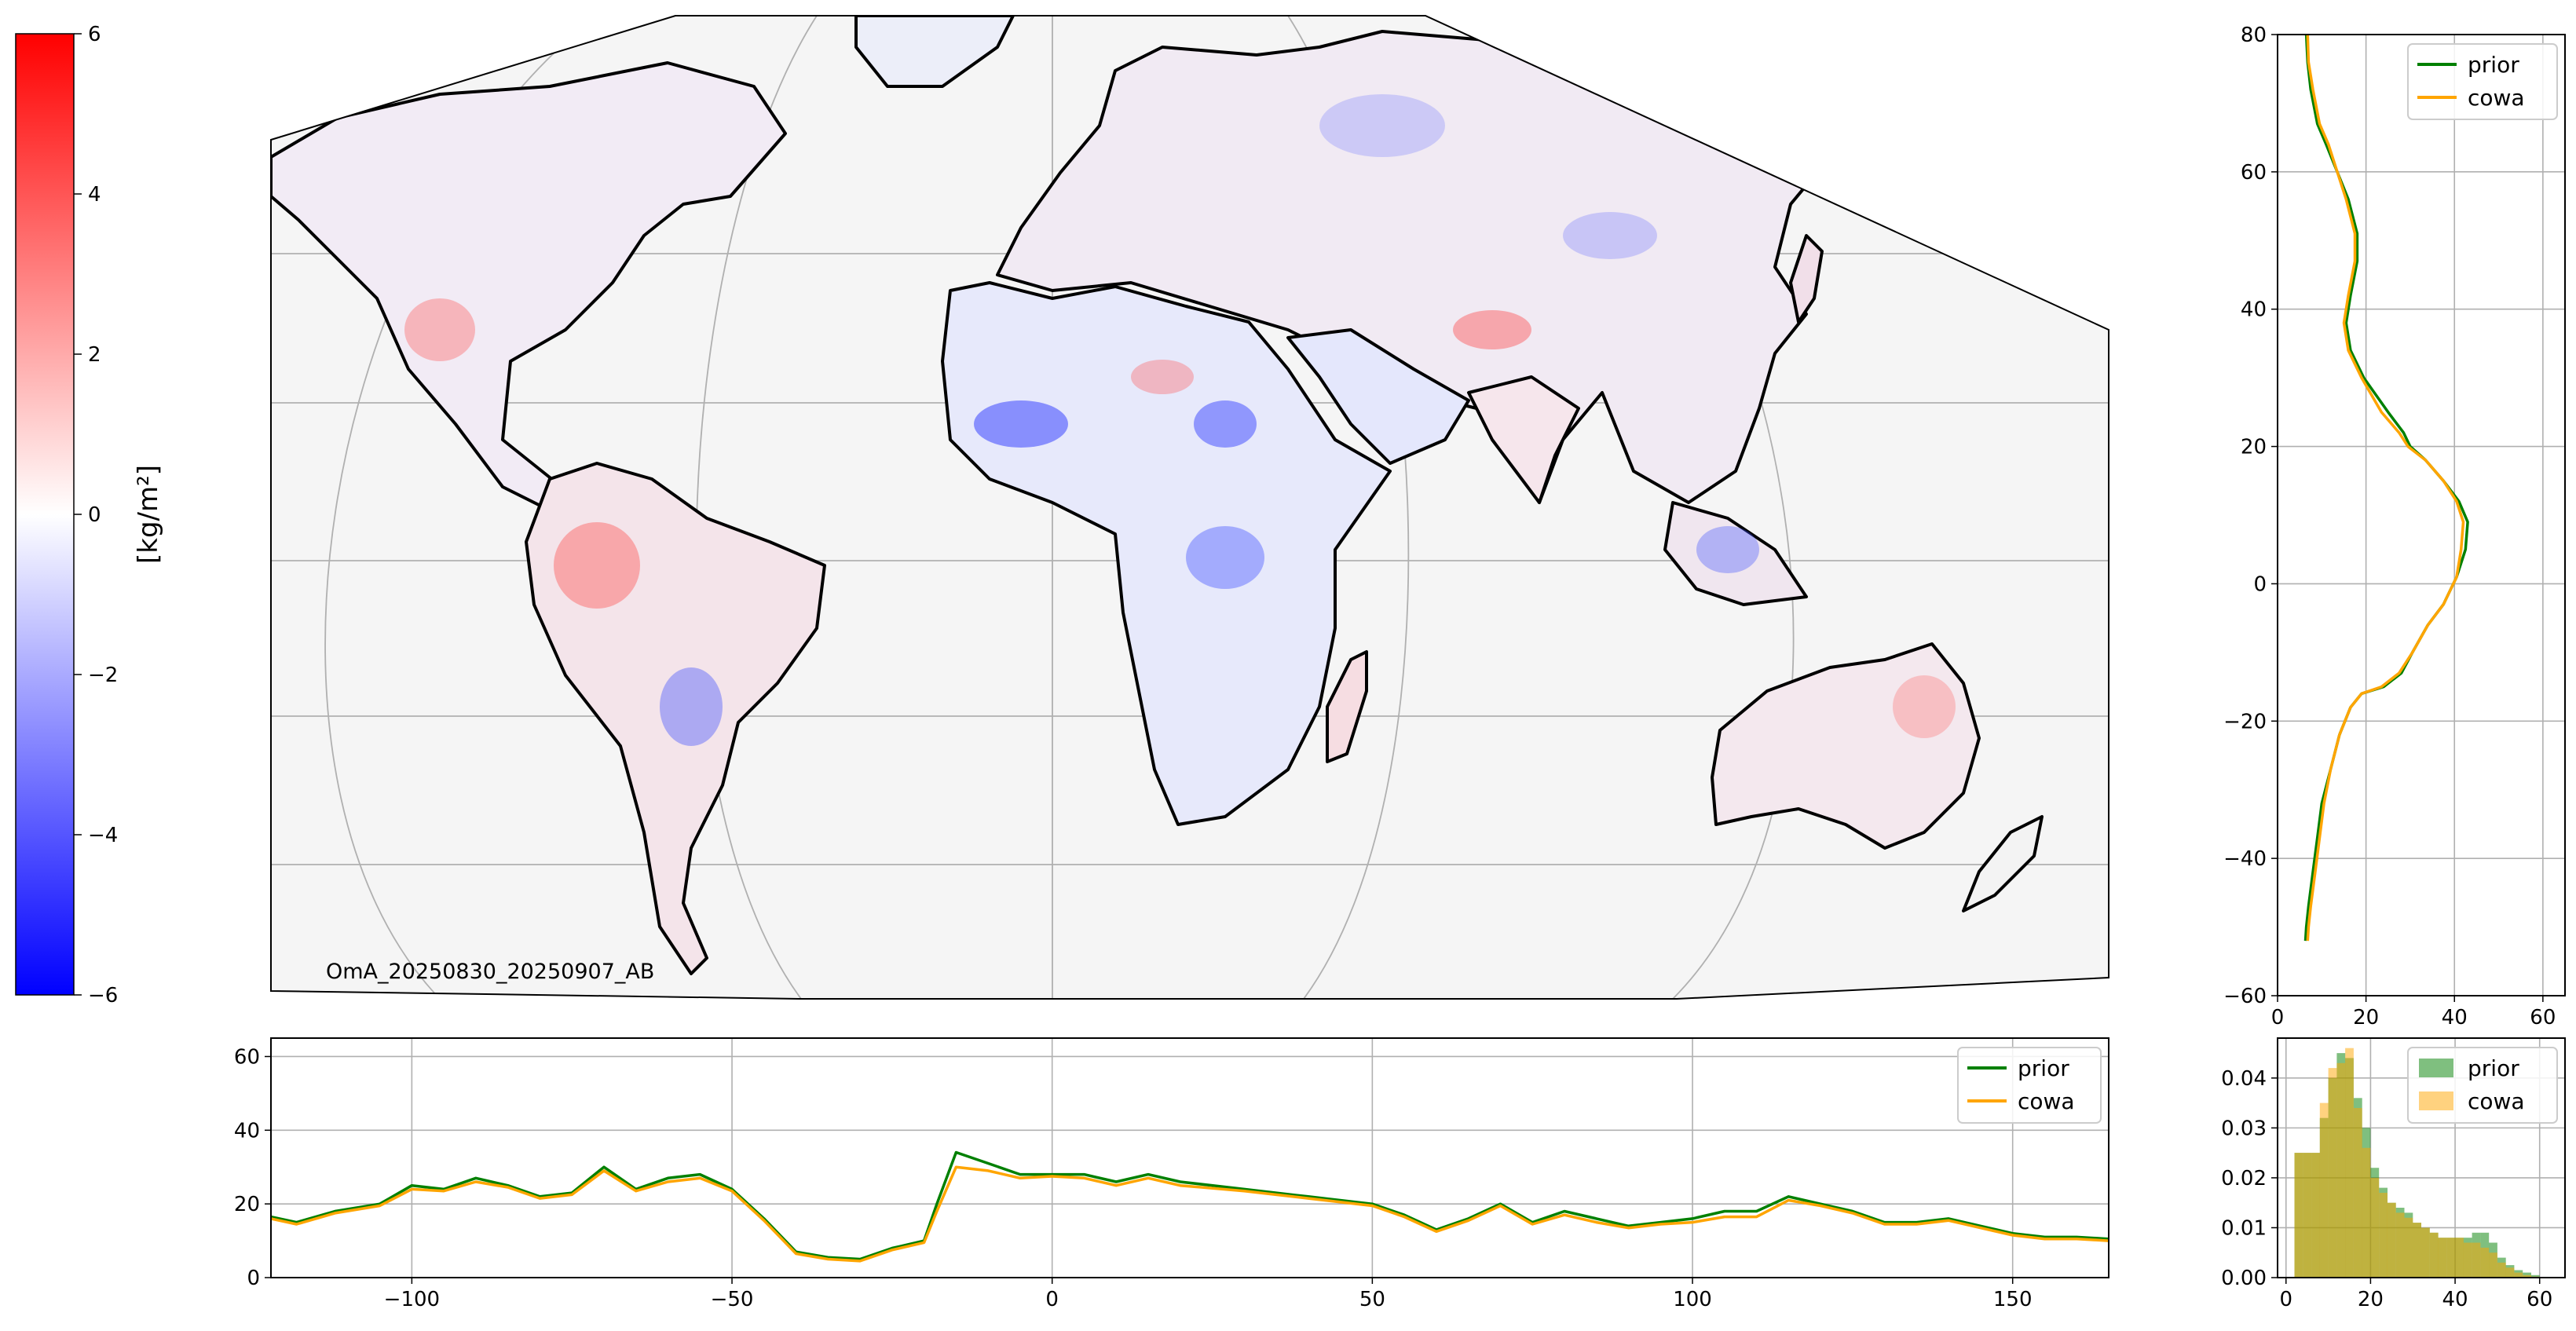  I want to click on latitude-profile-ytick-label: −20, so click(2245, 721).